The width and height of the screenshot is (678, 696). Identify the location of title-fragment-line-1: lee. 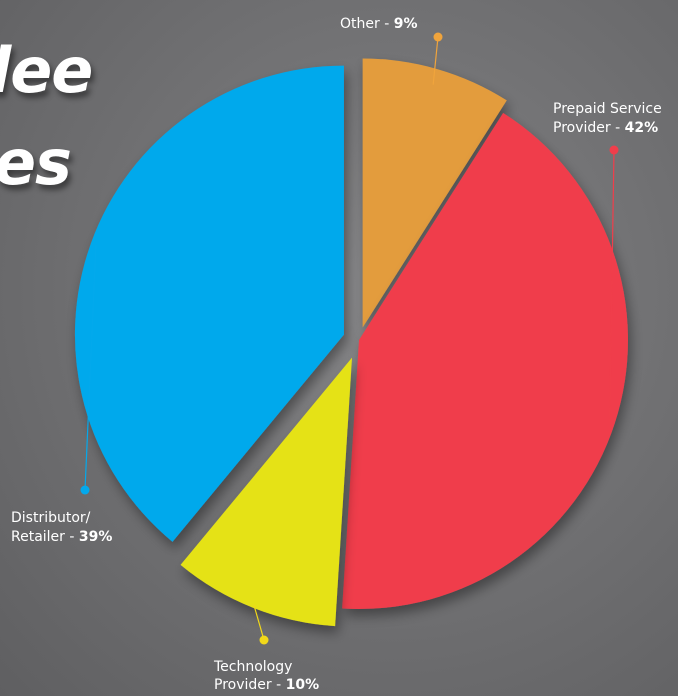
(46, 70).